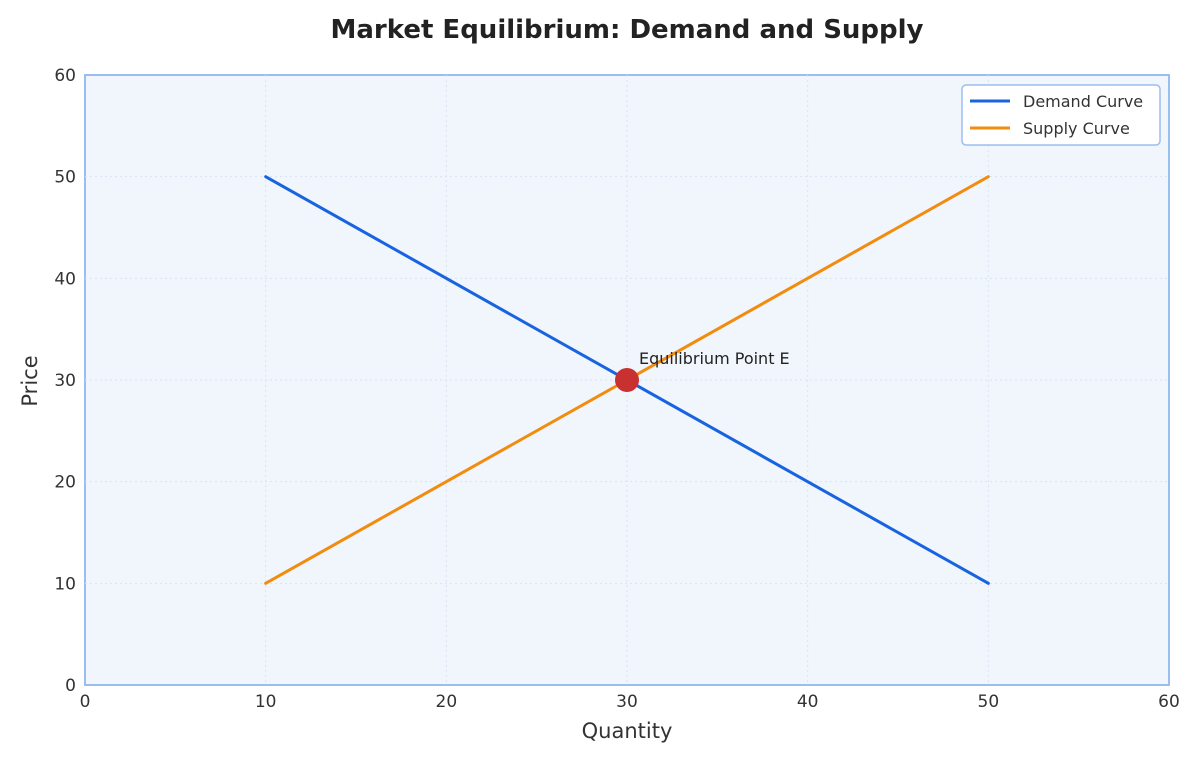 The height and width of the screenshot is (761, 1200). I want to click on y-tick-label-1: 10, so click(65, 584).